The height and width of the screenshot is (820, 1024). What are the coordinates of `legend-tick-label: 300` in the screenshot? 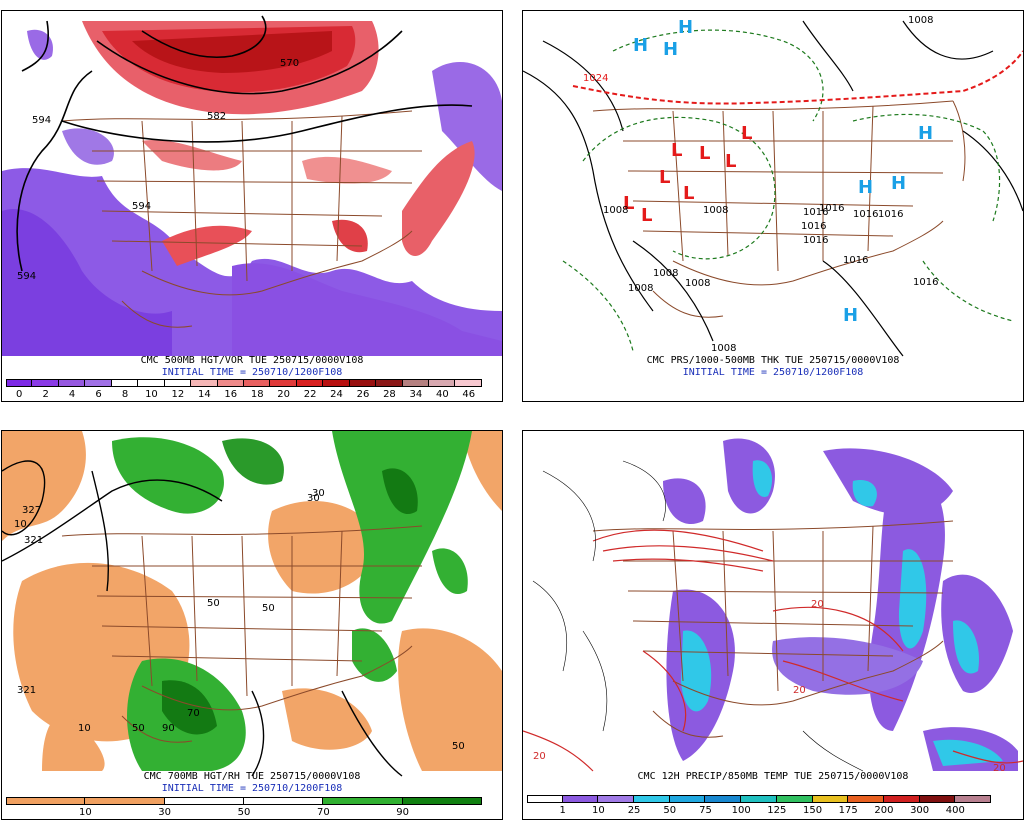 It's located at (920, 810).